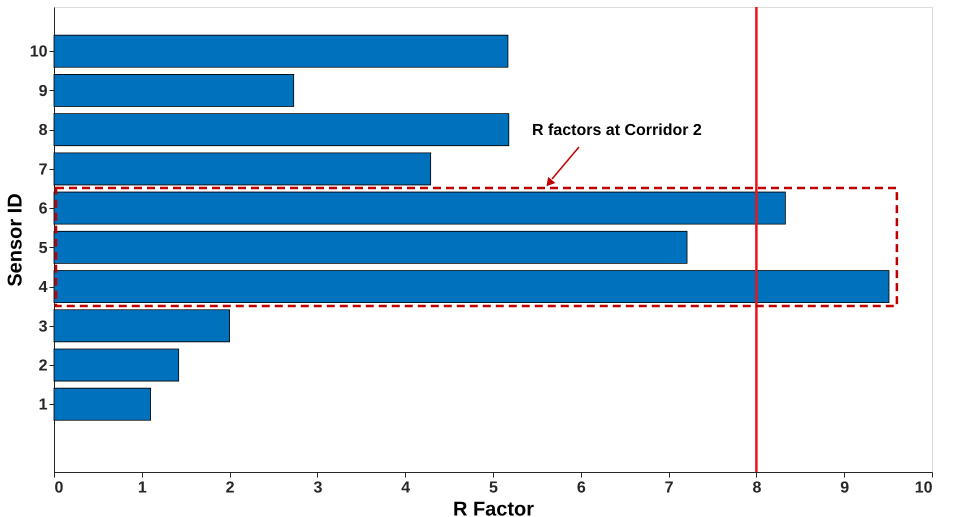 This screenshot has width=970, height=517. What do you see at coordinates (43, 405) in the screenshot?
I see `y-tick-label: 1` at bounding box center [43, 405].